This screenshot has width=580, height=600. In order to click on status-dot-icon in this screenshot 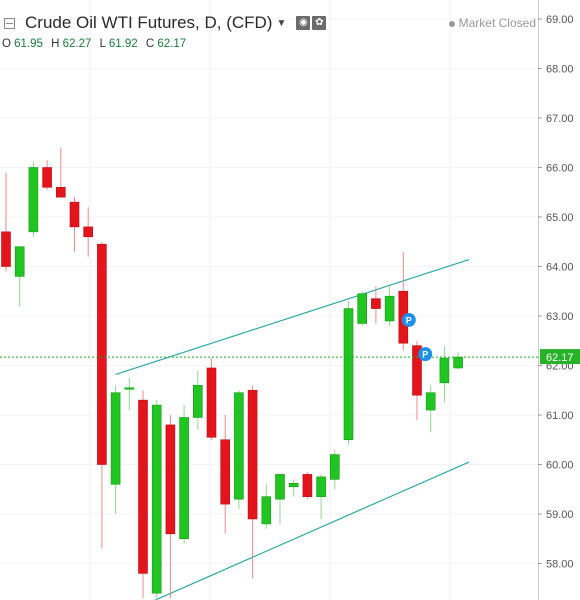, I will do `click(451, 23)`.